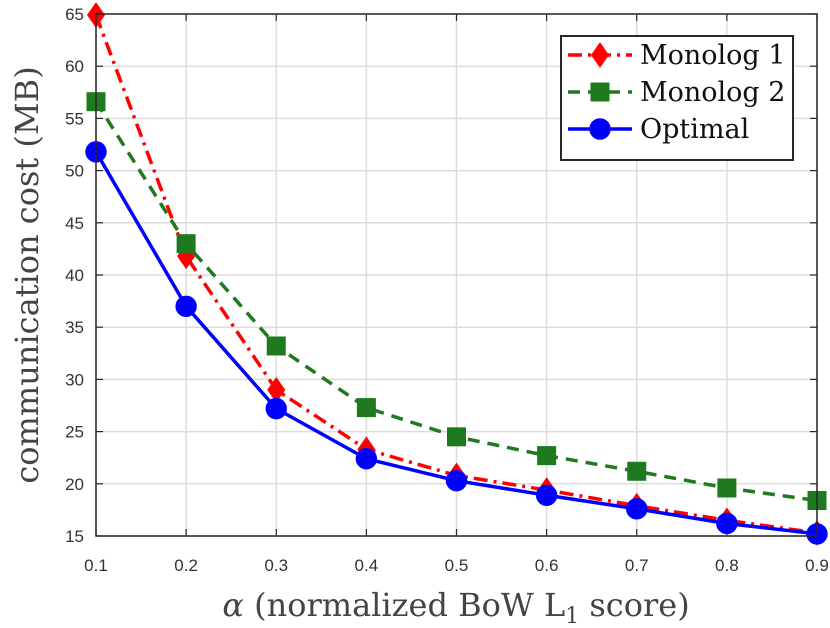 This screenshot has width=830, height=628. What do you see at coordinates (74, 275) in the screenshot?
I see `y-tick-label: 40` at bounding box center [74, 275].